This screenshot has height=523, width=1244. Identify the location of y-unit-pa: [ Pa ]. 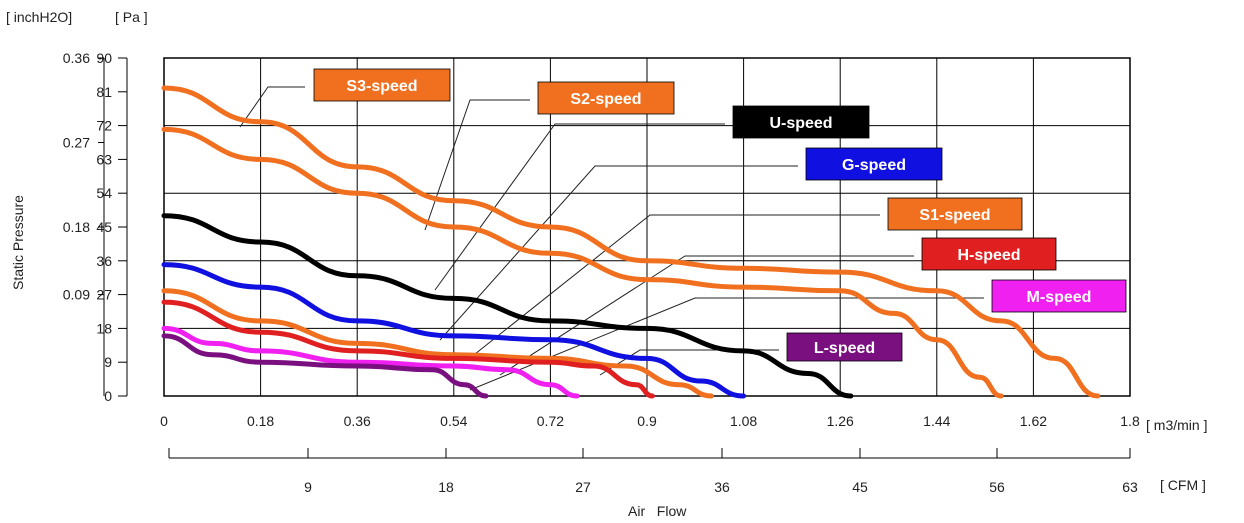
(131, 17).